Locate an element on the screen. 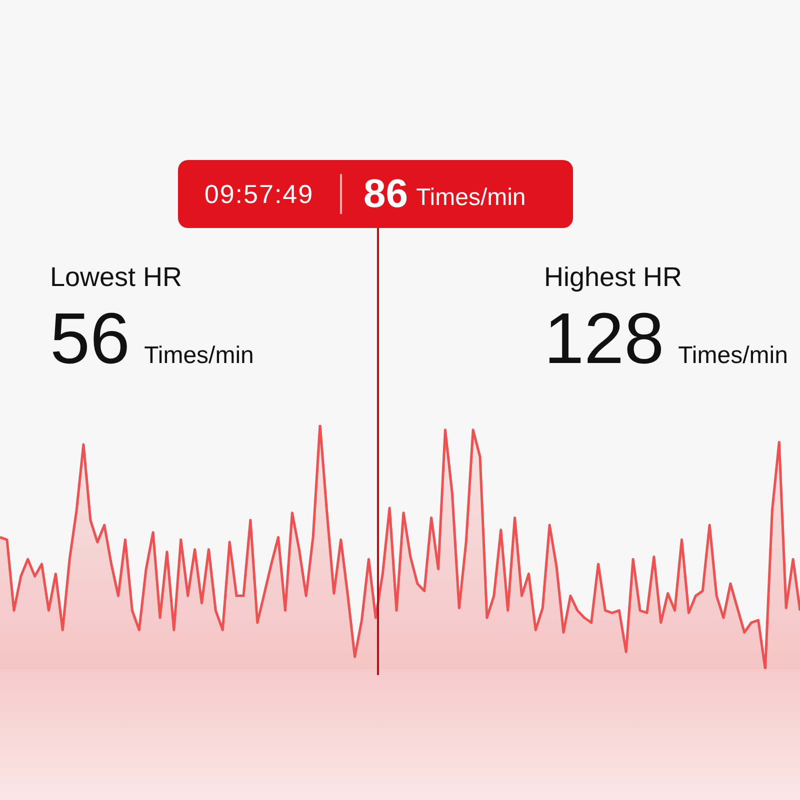  text: Lowest HR is located at coordinates (117, 277).